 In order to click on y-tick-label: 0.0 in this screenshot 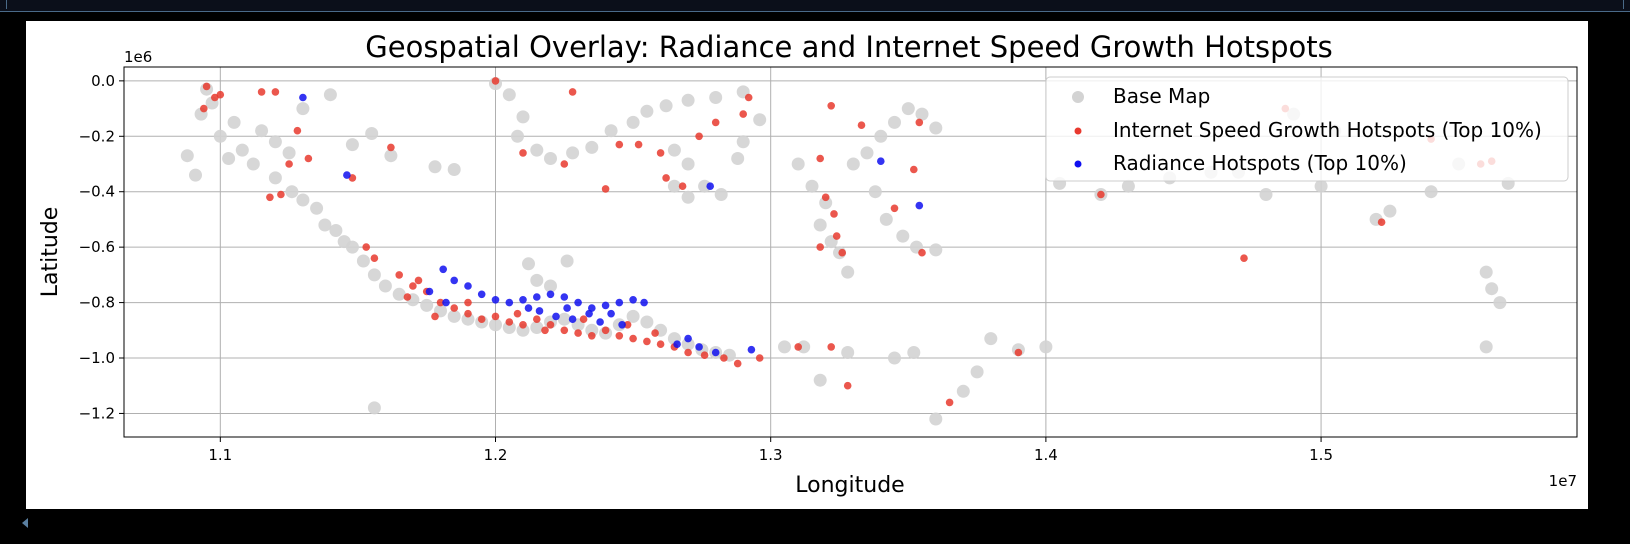, I will do `click(103, 81)`.